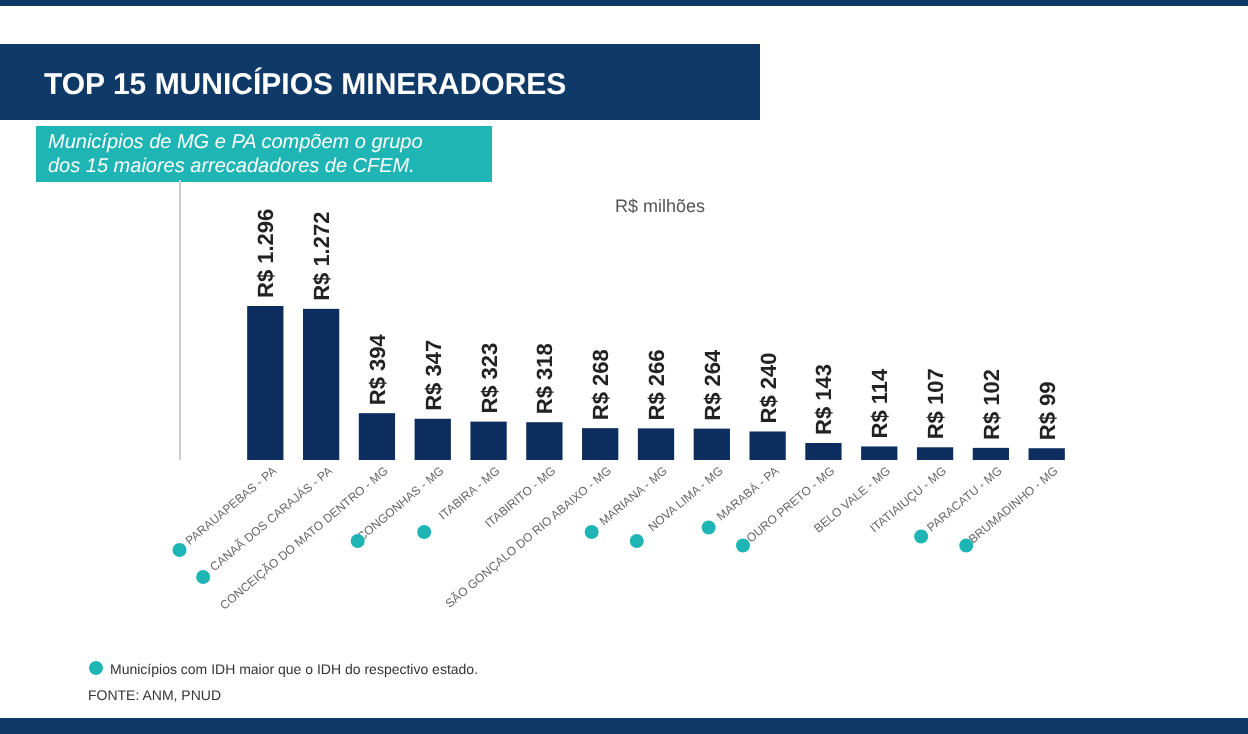 The width and height of the screenshot is (1248, 734). Describe the element at coordinates (825, 400) in the screenshot. I see `data-label: R$ 143` at that location.